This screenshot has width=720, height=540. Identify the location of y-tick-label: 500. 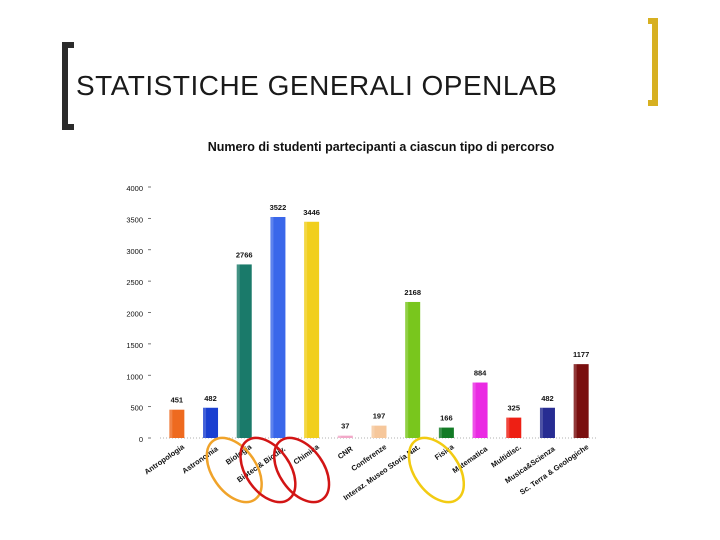
(136, 408).